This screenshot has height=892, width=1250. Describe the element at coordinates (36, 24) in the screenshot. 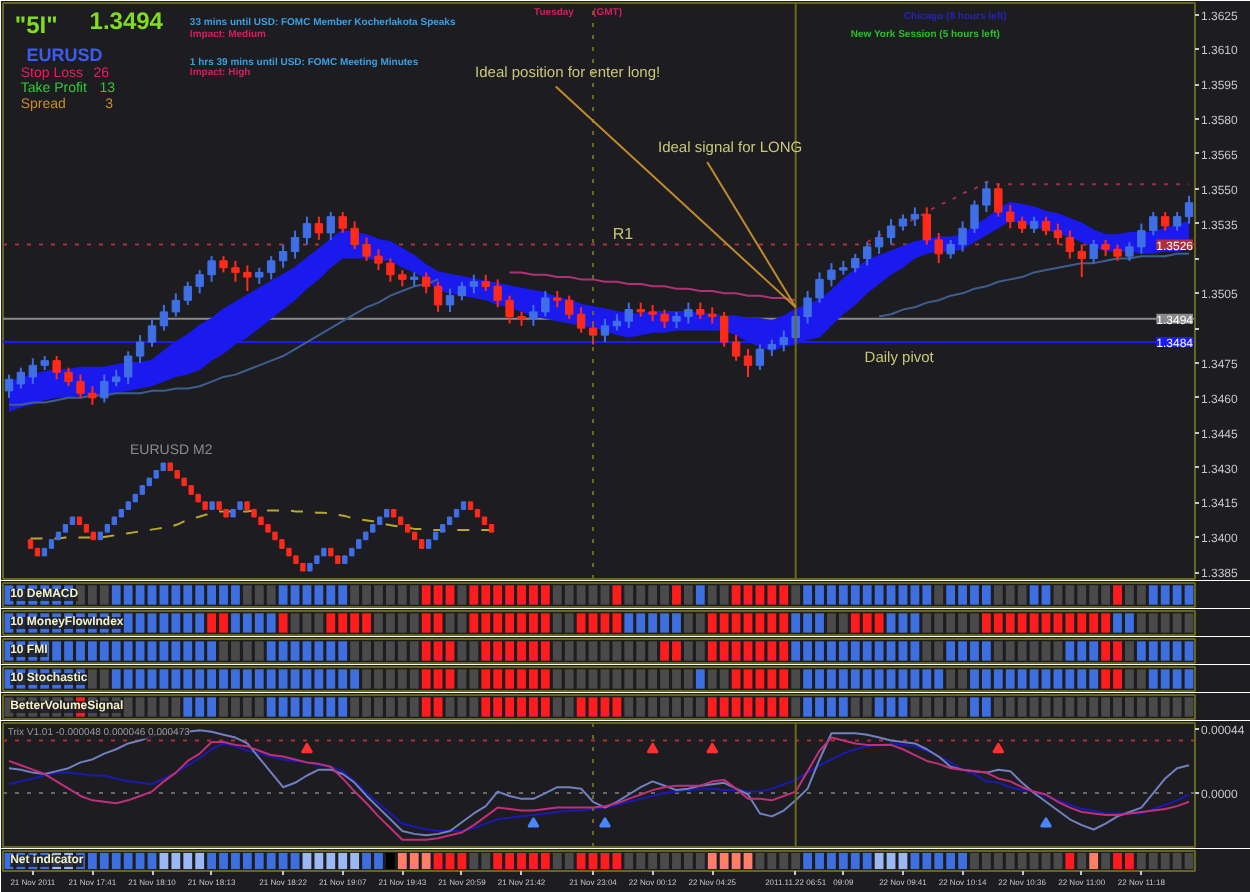

I see `annotation: "5I"` at that location.